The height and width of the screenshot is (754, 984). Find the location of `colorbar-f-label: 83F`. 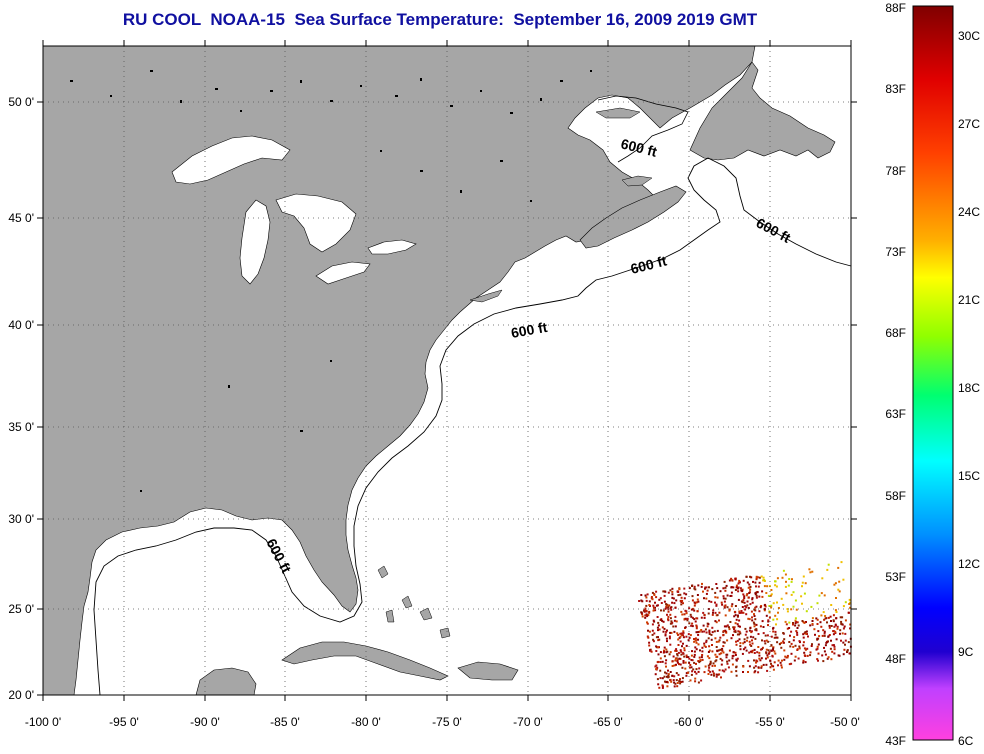

colorbar-f-label: 83F is located at coordinates (895, 89).